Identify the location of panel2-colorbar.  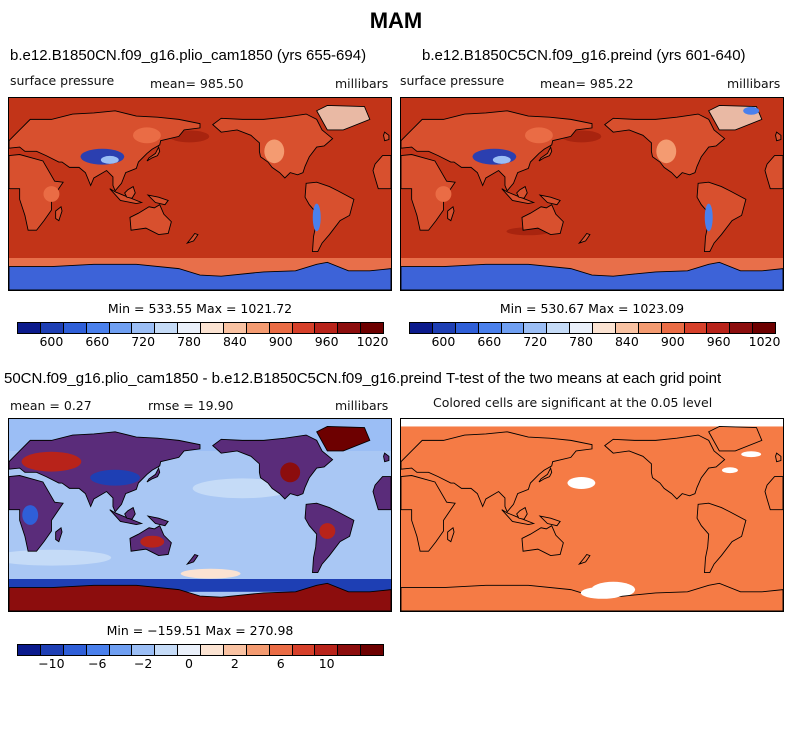
(592, 328).